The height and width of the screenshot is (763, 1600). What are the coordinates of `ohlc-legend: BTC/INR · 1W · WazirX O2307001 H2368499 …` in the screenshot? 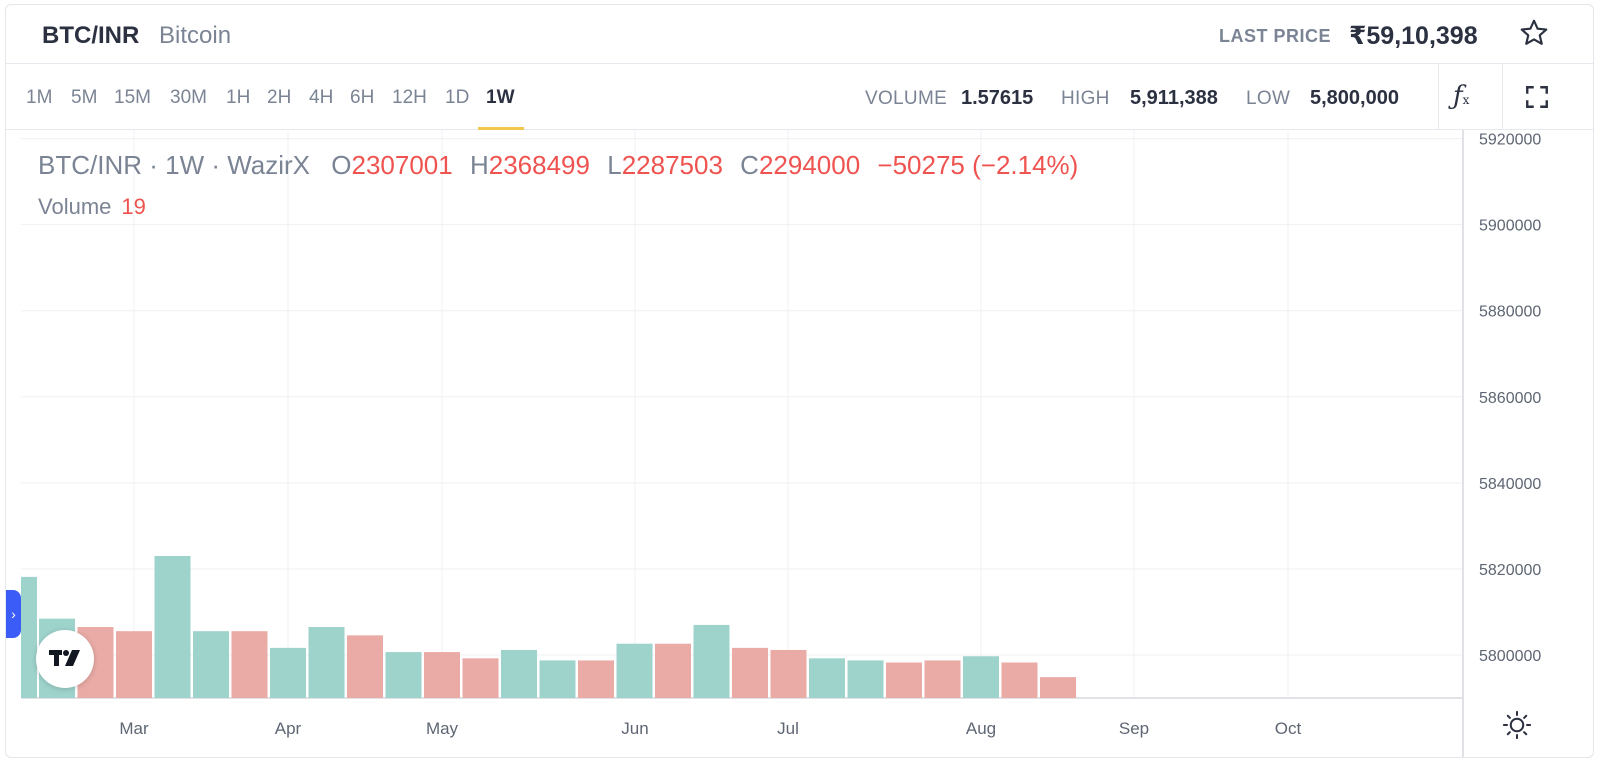 It's located at (558, 165).